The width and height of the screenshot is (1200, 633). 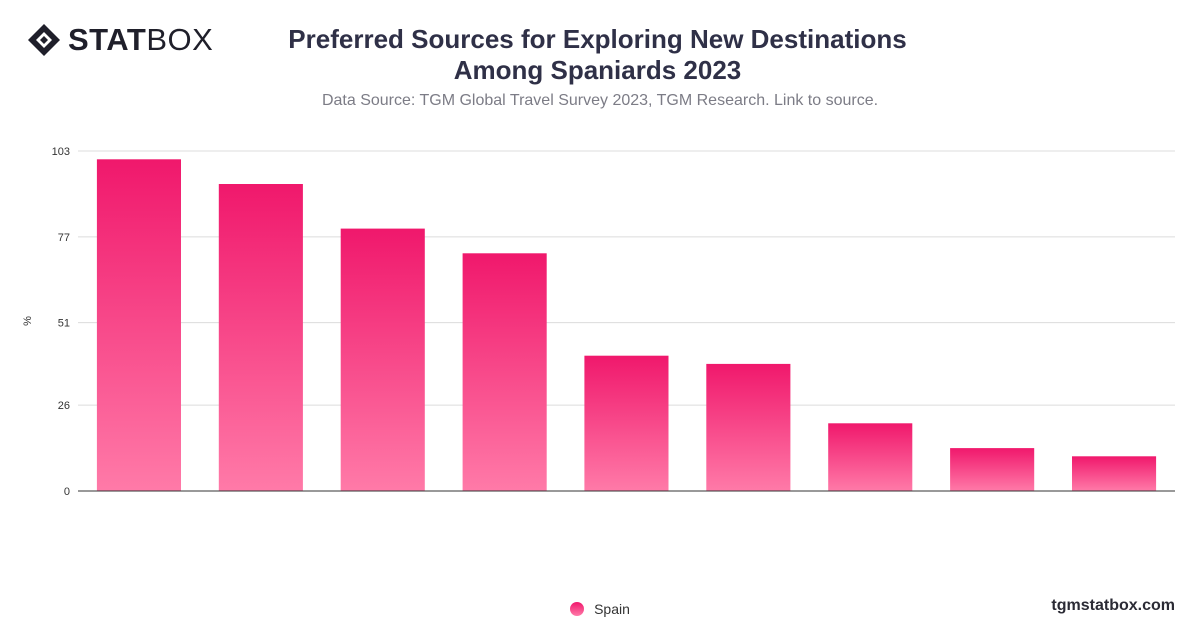 I want to click on brand-name: STATBOX, so click(x=141, y=39).